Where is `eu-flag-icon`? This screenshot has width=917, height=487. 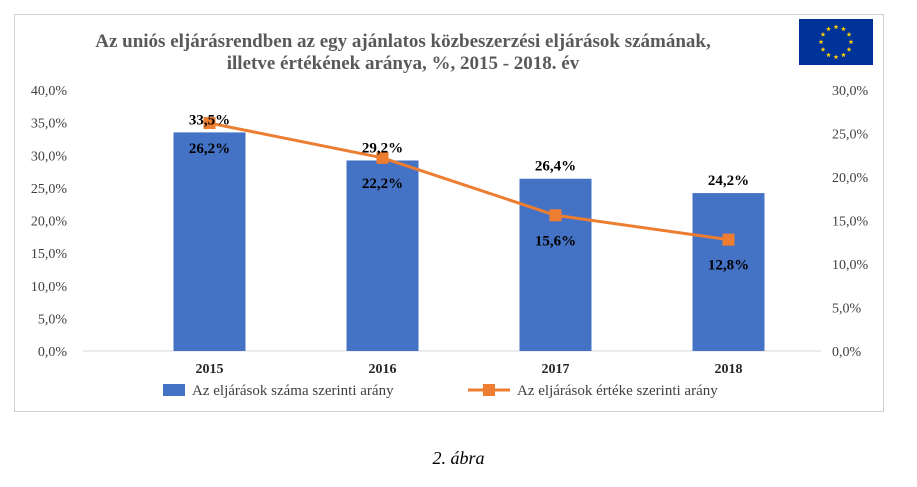 eu-flag-icon is located at coordinates (836, 42).